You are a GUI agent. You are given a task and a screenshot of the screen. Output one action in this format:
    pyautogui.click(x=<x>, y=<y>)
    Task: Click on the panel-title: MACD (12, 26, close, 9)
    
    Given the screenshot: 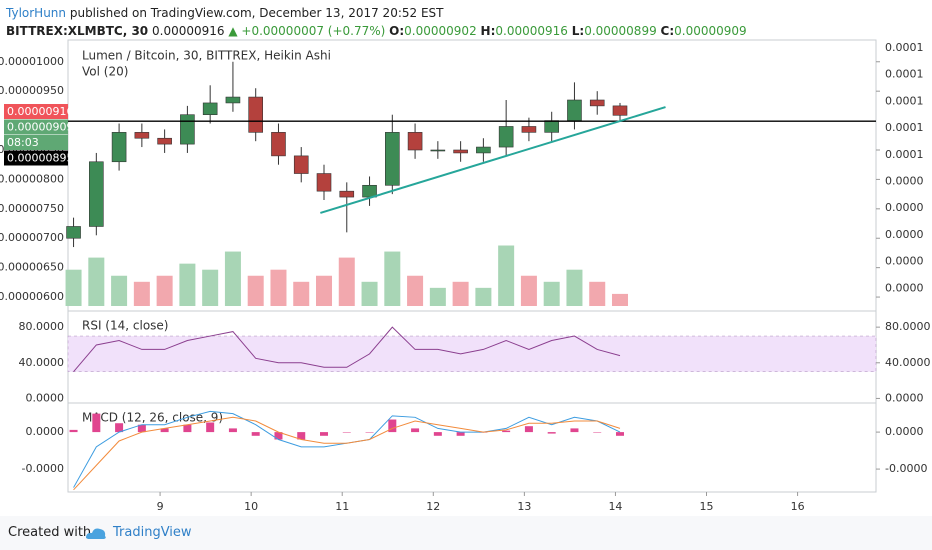 What is the action you would take?
    pyautogui.click(x=152, y=418)
    